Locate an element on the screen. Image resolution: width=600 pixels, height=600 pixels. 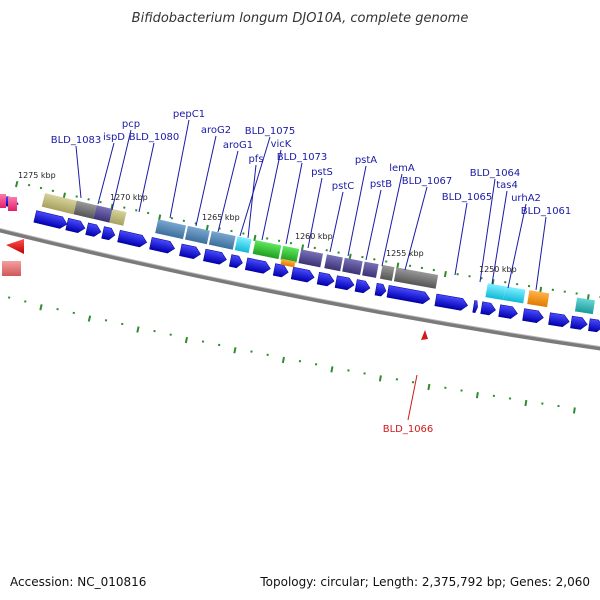
gene-label-bld-1064: BLD_1064 is located at coordinates (495, 173).